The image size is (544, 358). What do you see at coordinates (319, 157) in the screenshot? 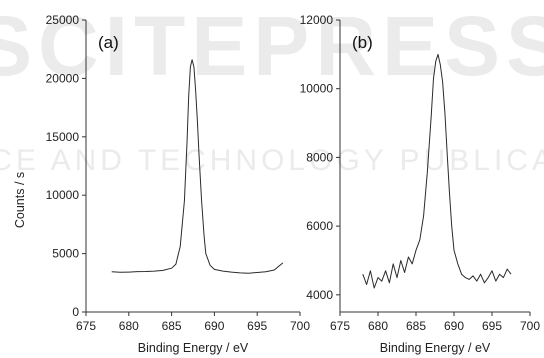
I see `y-tick-label: 8000` at bounding box center [319, 157].